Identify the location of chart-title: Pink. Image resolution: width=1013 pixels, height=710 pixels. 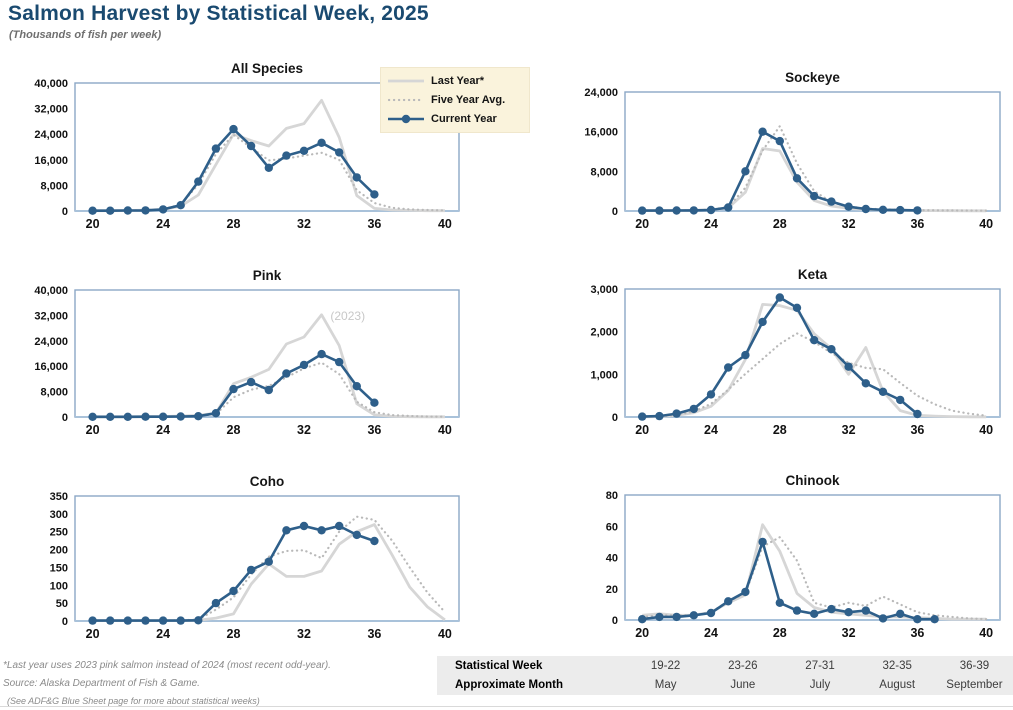
(267, 275).